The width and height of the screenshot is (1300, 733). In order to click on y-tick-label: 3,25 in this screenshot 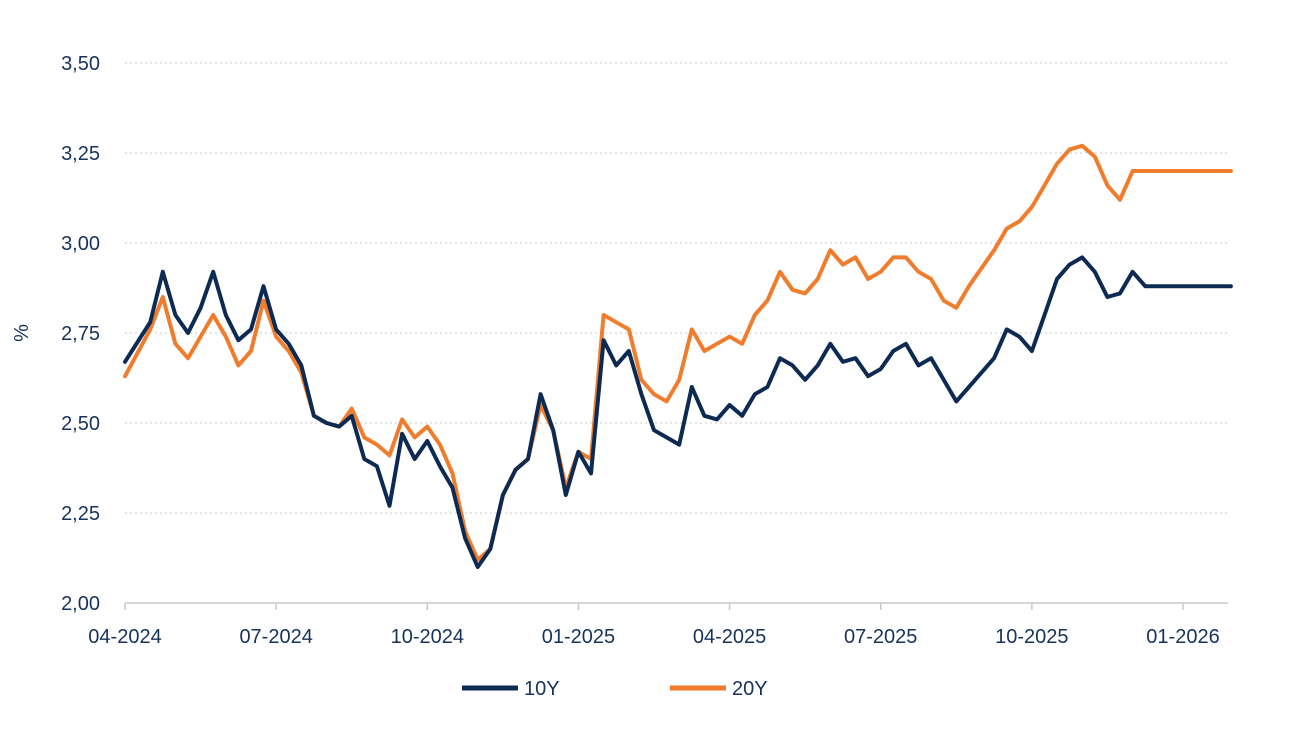, I will do `click(80, 154)`.